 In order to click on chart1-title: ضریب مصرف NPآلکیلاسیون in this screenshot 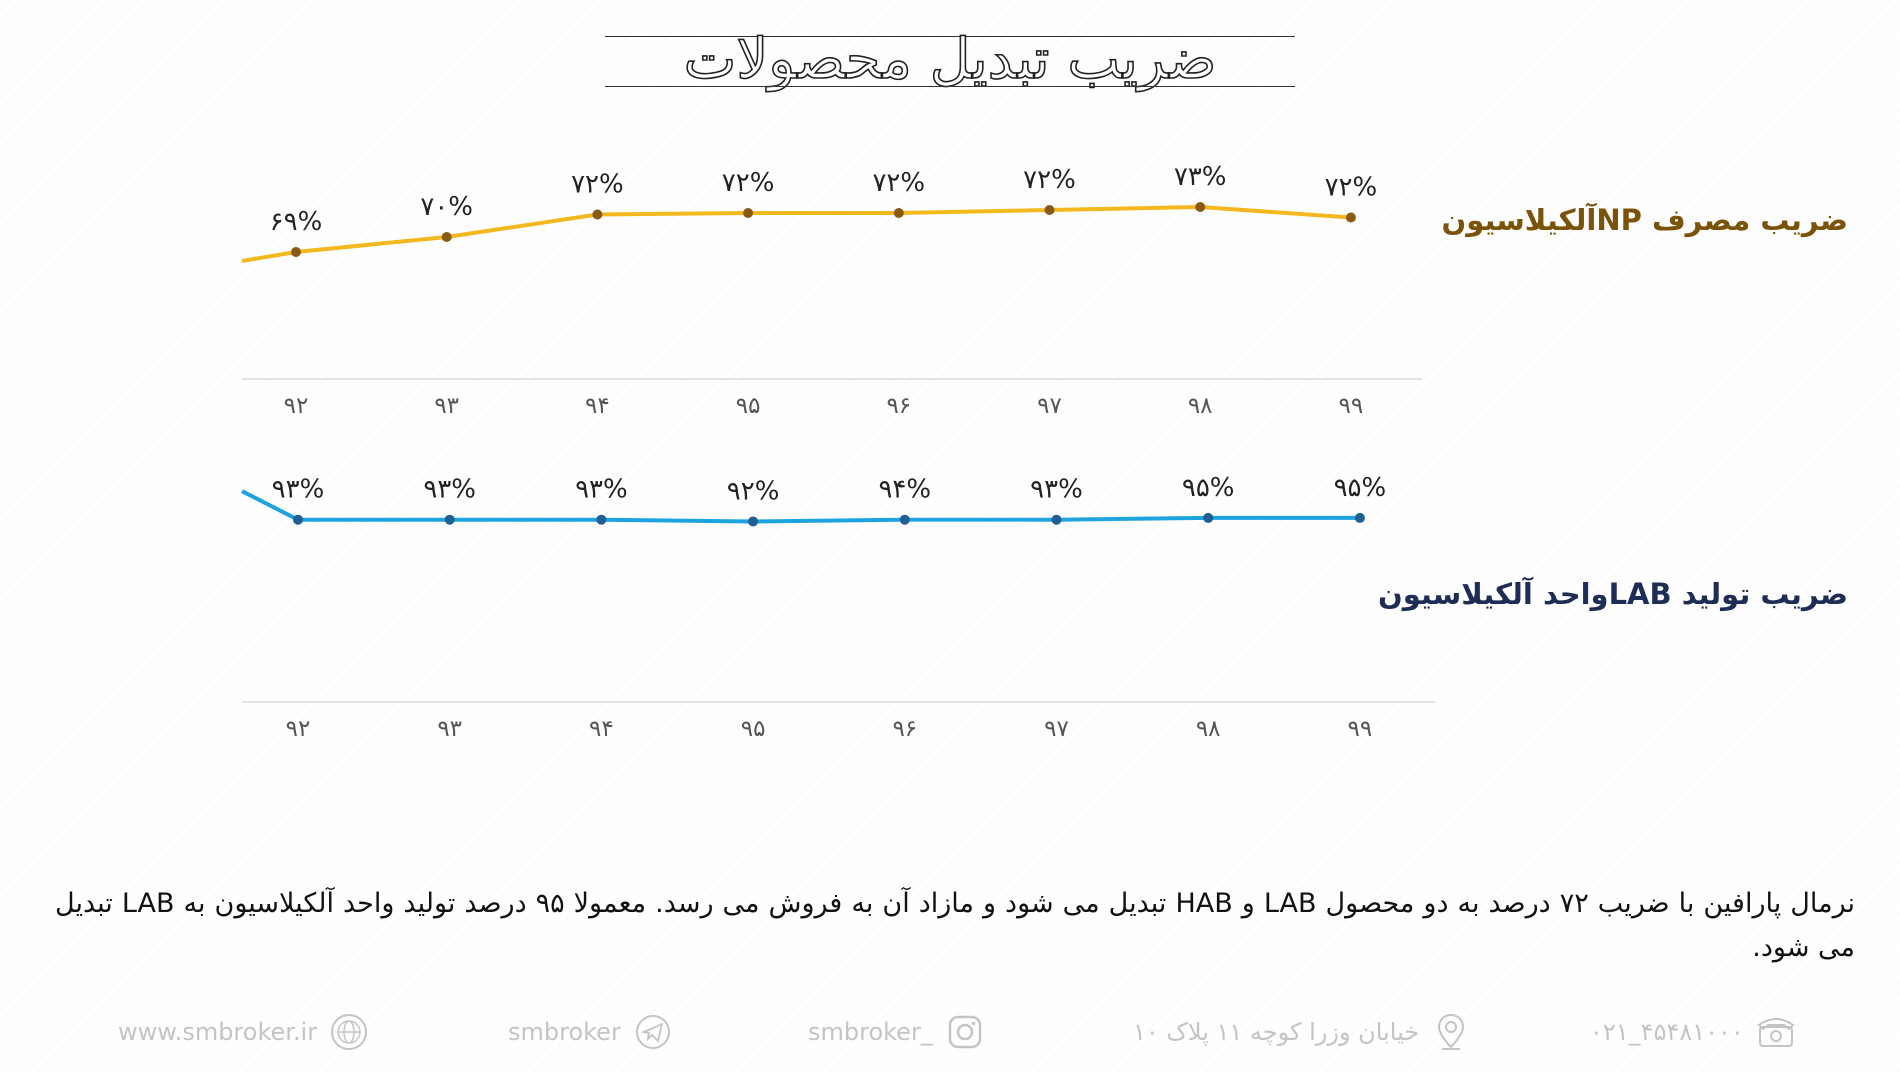, I will do `click(1644, 220)`.